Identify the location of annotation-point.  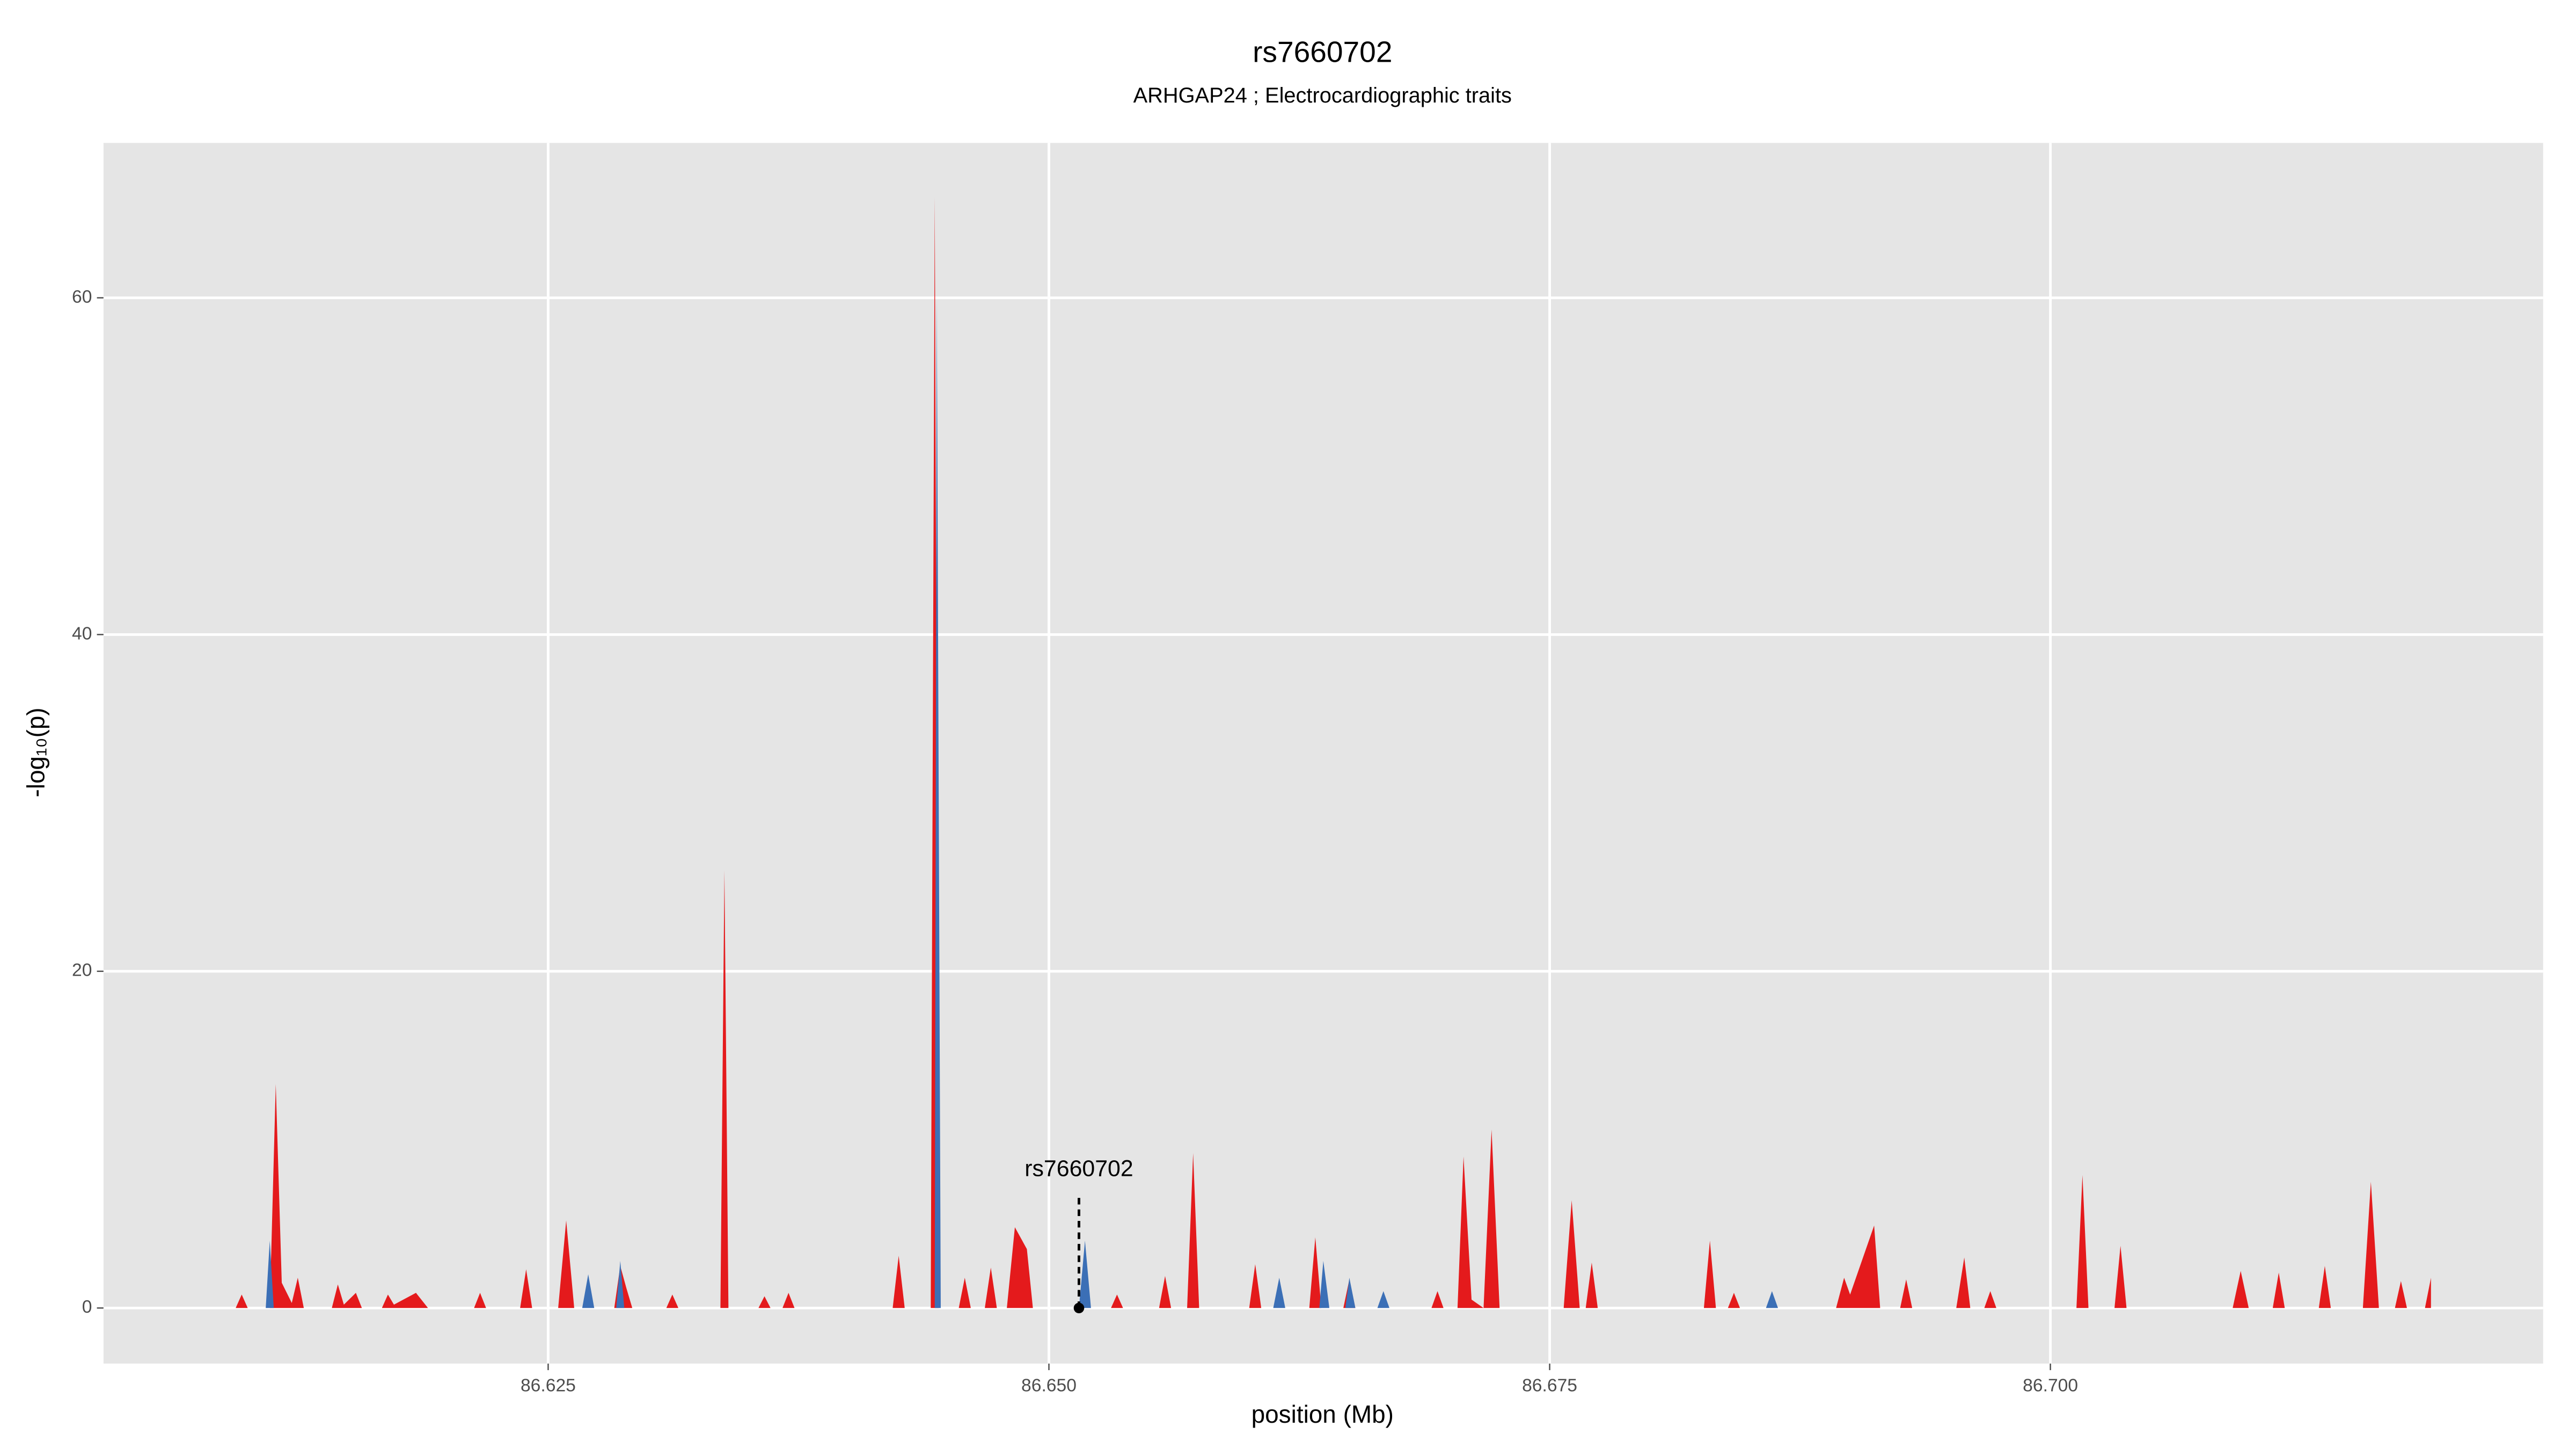
(1079, 1308).